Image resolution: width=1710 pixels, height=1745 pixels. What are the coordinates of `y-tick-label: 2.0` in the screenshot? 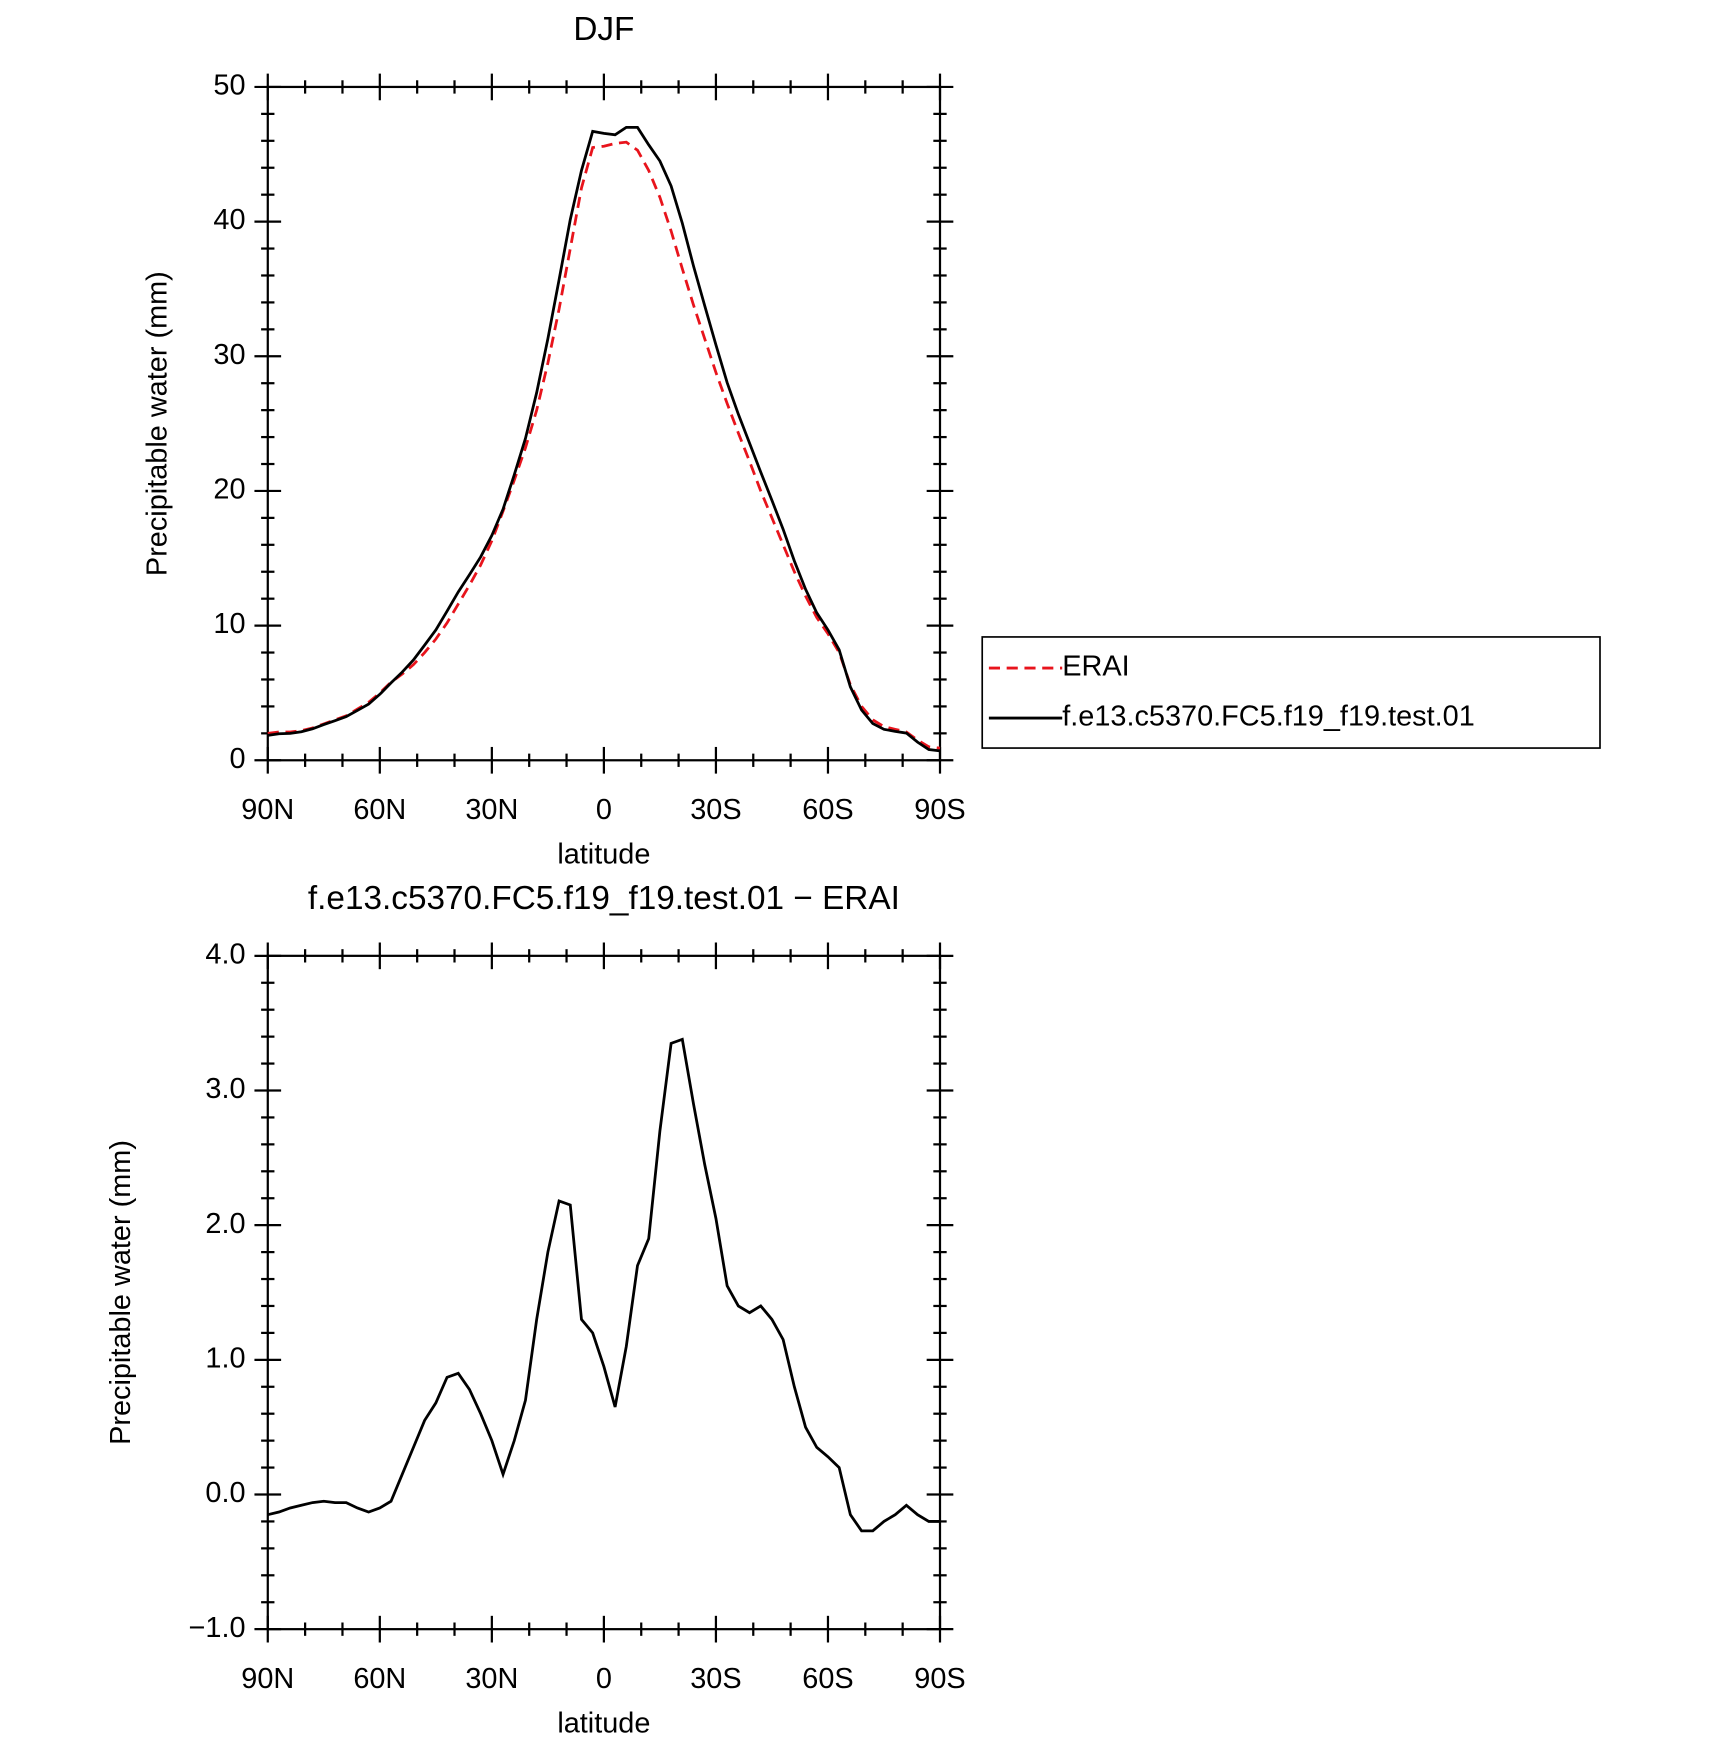 It's located at (225, 1224).